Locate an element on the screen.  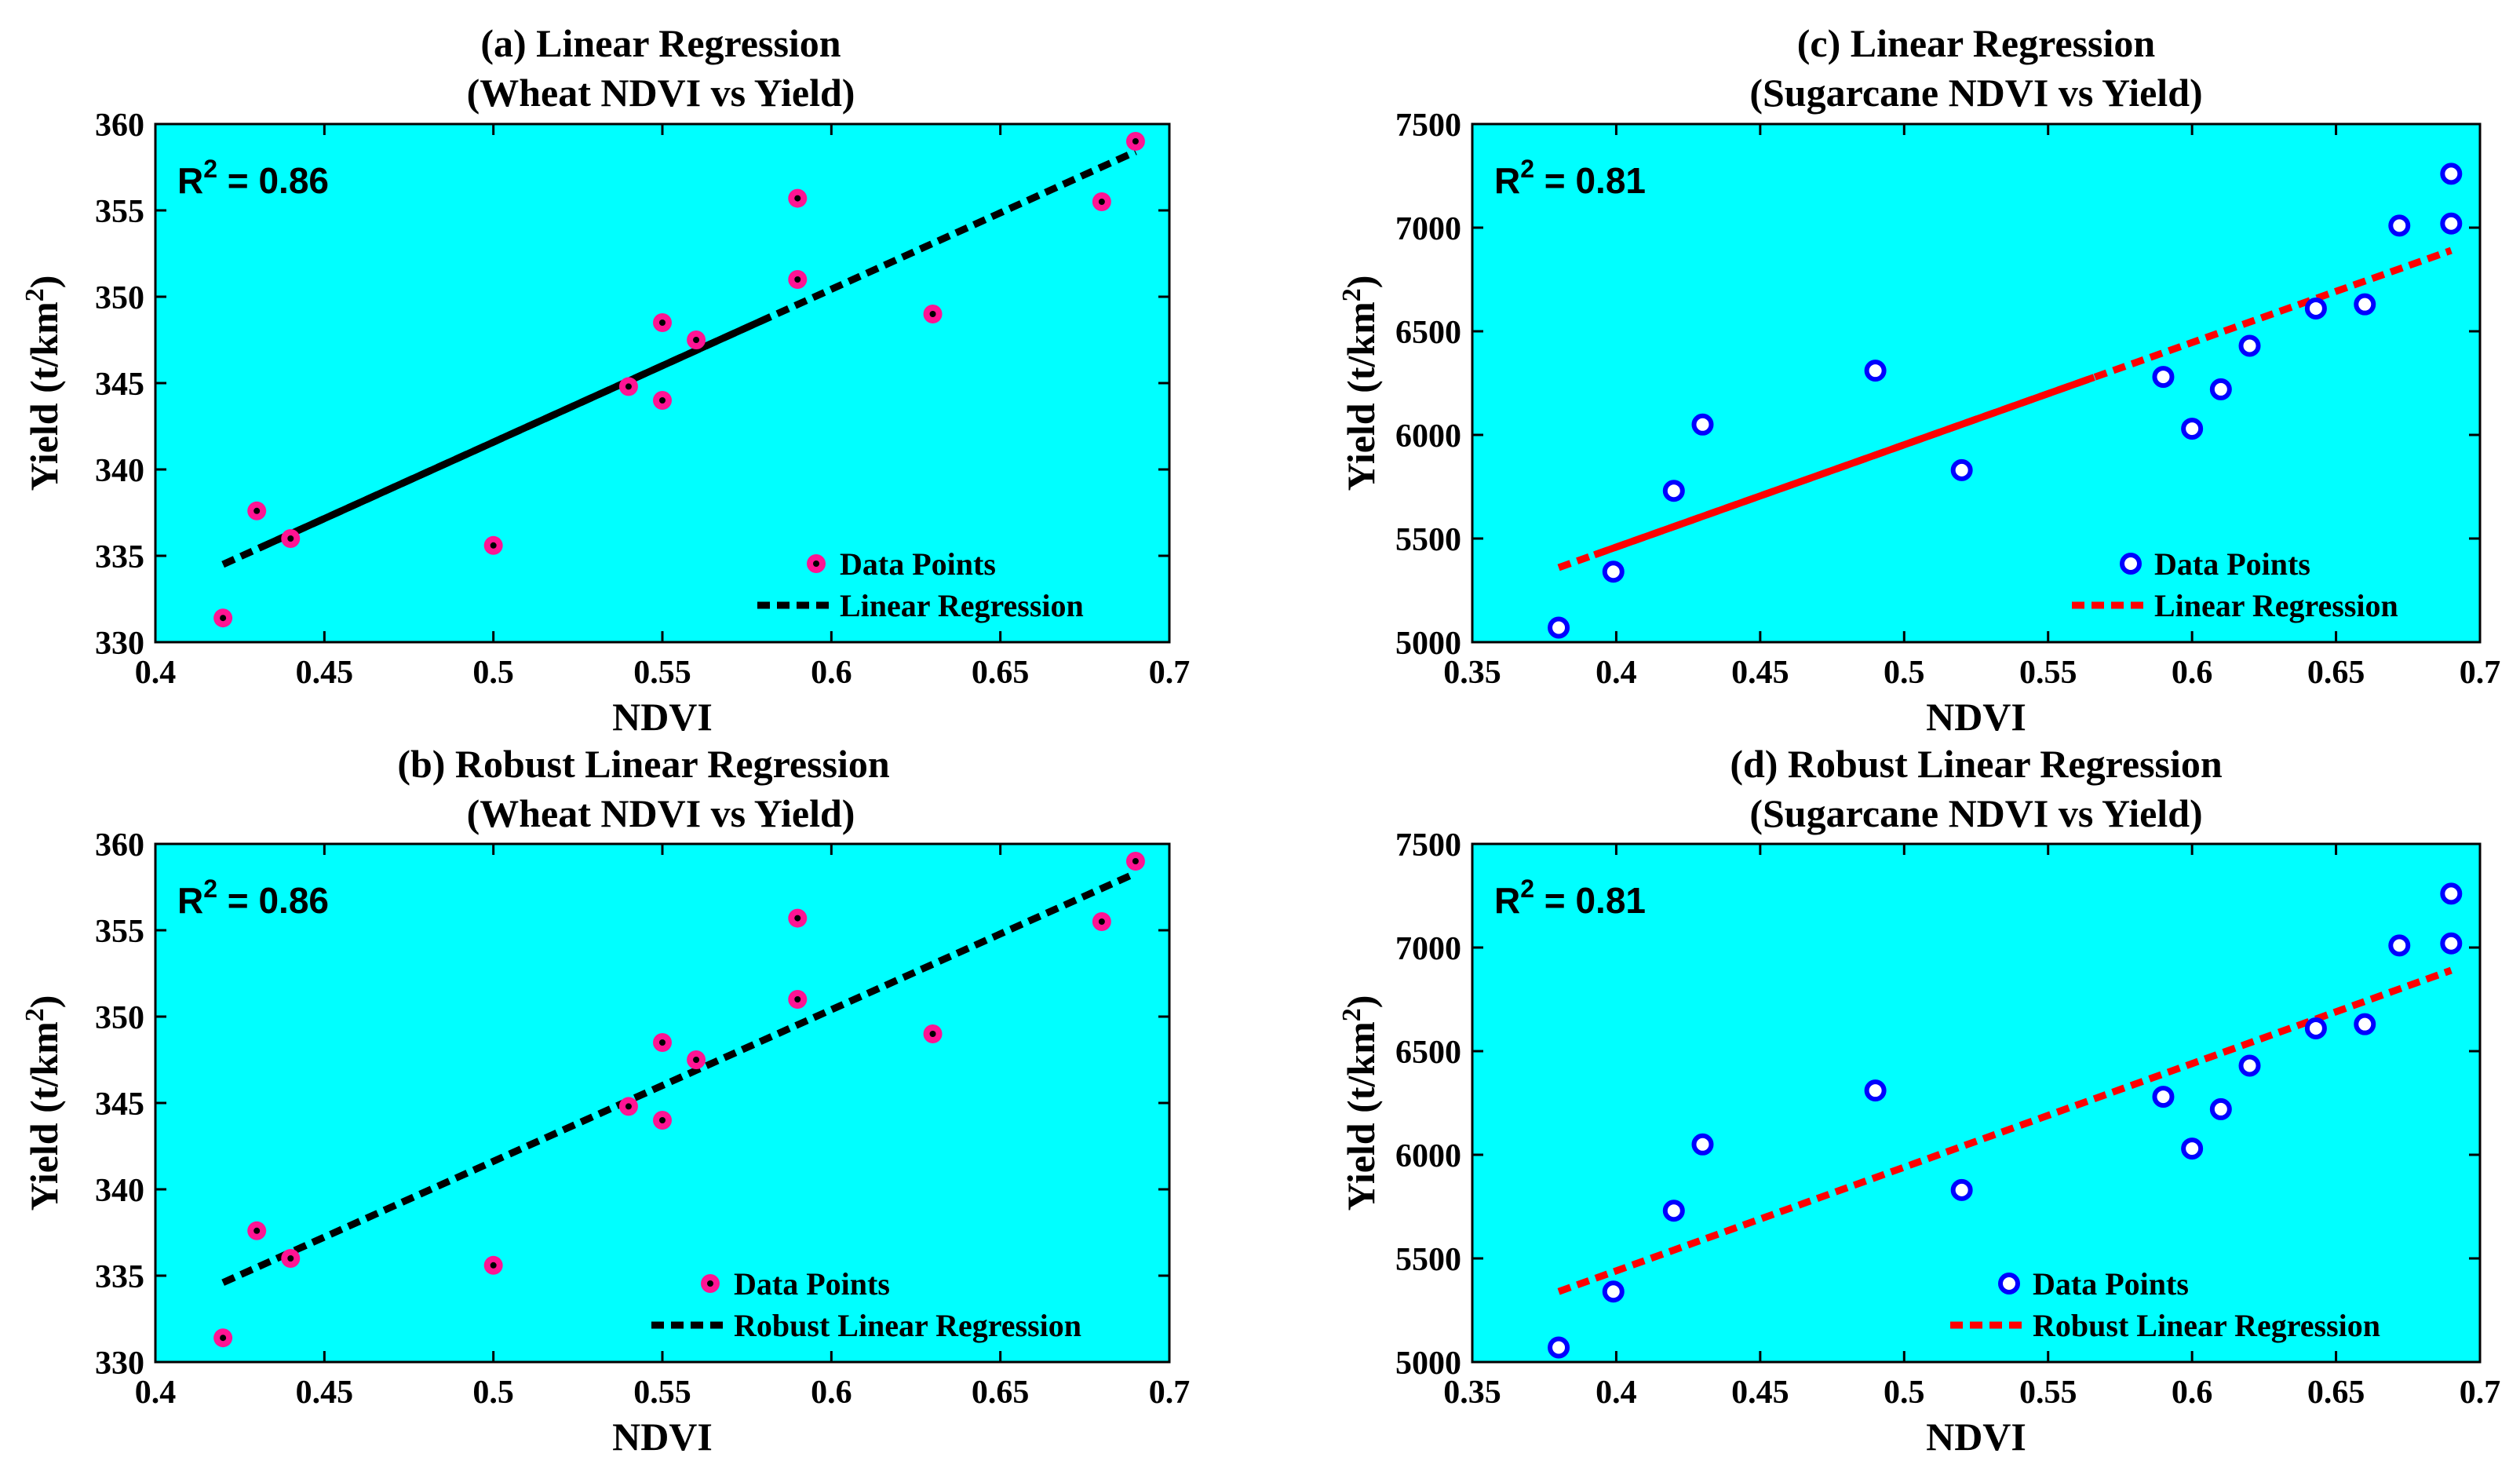
panel-b-title-line1: (b) Robust Linear Regression is located at coordinates (643, 764).